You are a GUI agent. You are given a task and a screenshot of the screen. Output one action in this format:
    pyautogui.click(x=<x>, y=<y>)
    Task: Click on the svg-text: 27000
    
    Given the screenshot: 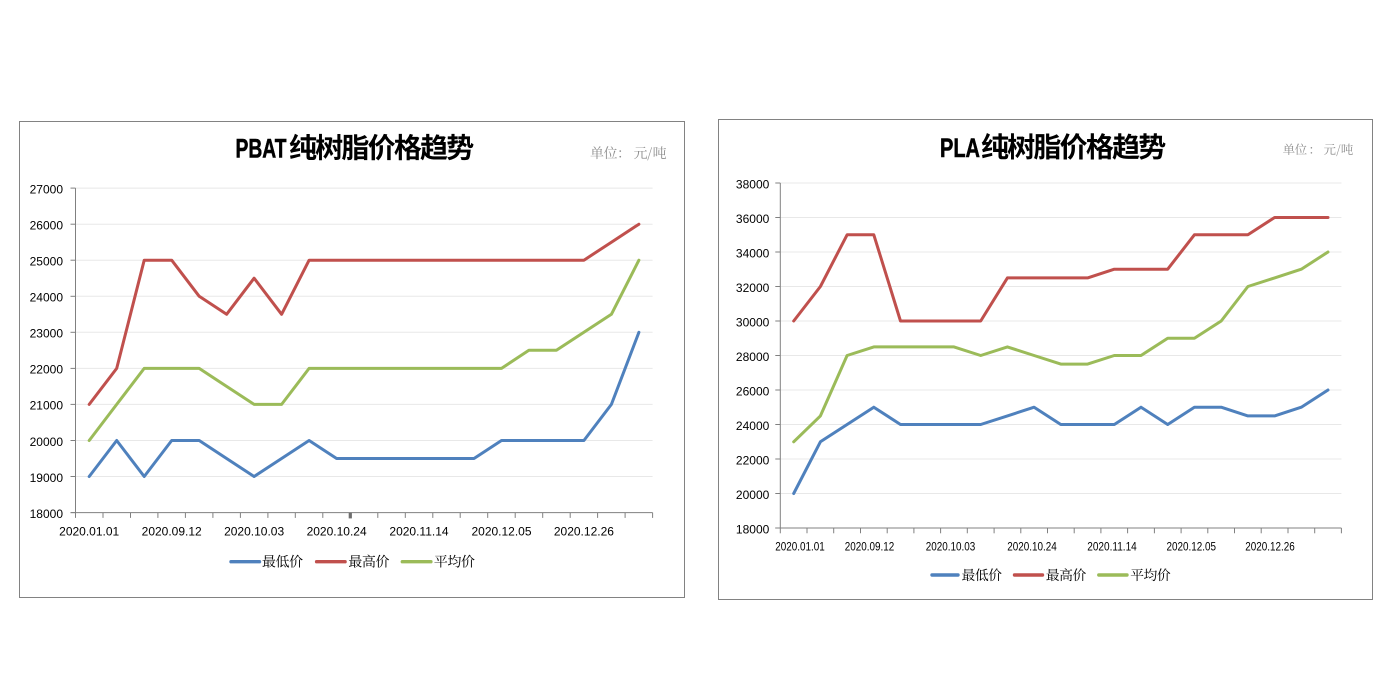 What is the action you would take?
    pyautogui.click(x=47, y=189)
    